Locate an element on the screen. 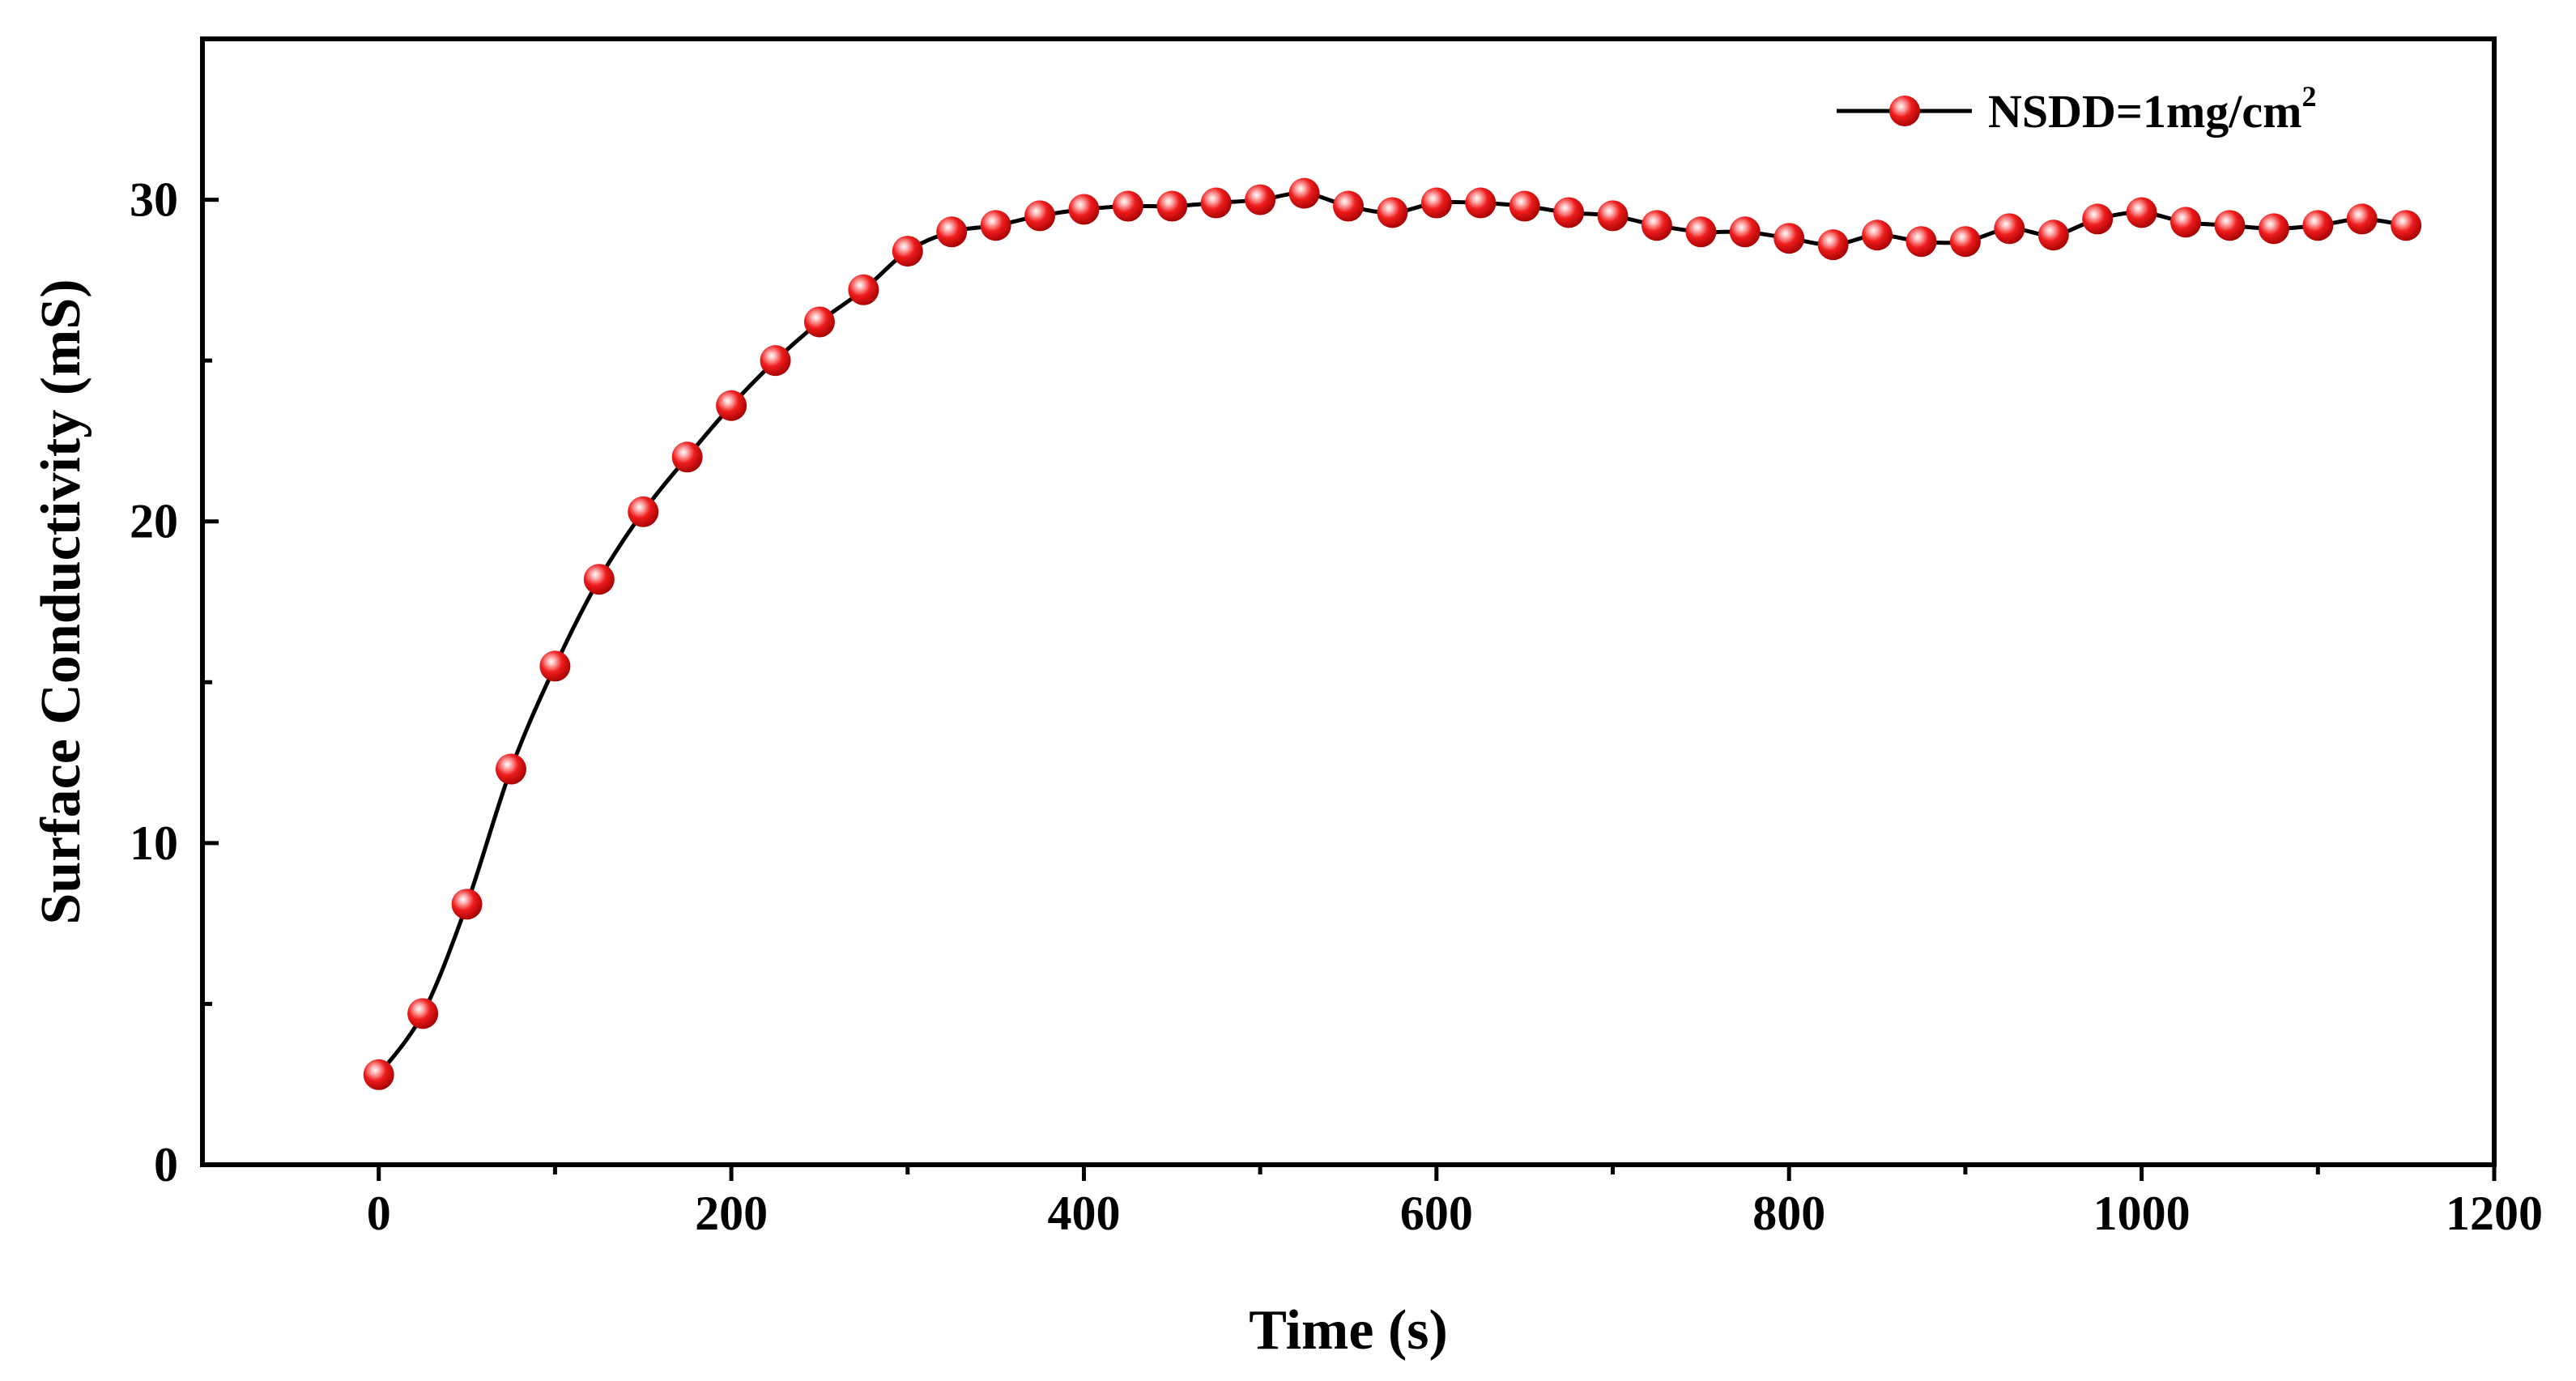 This screenshot has width=2576, height=1381. x-axis-tick-labels: 0 200 400 600 800 1000 1200 is located at coordinates (1455, 1213).